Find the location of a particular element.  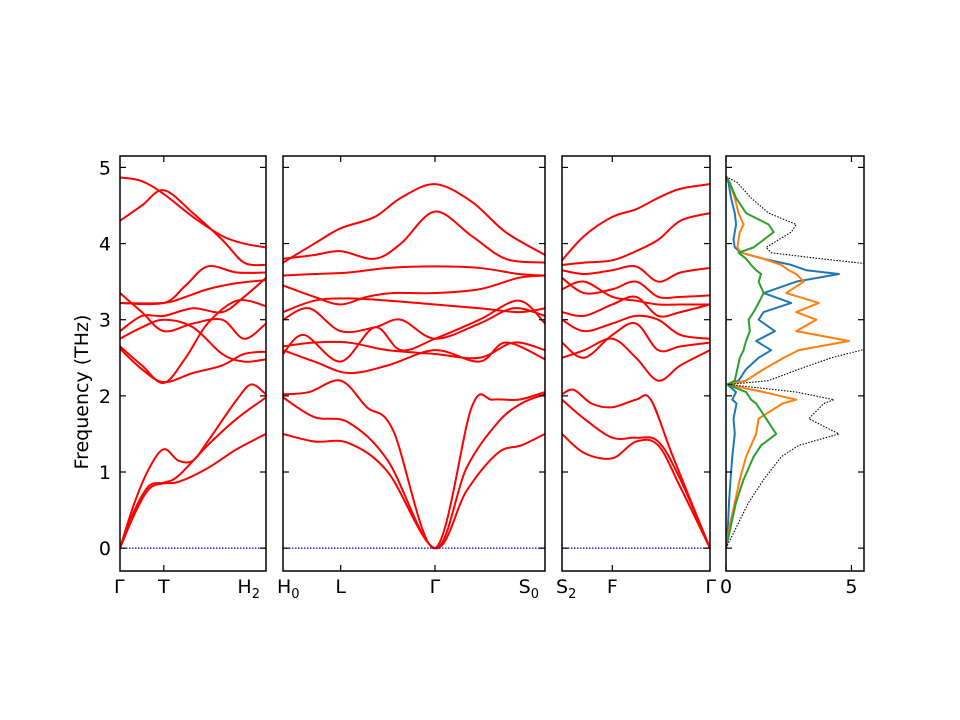

y-tick-label: 2 is located at coordinates (105, 397).